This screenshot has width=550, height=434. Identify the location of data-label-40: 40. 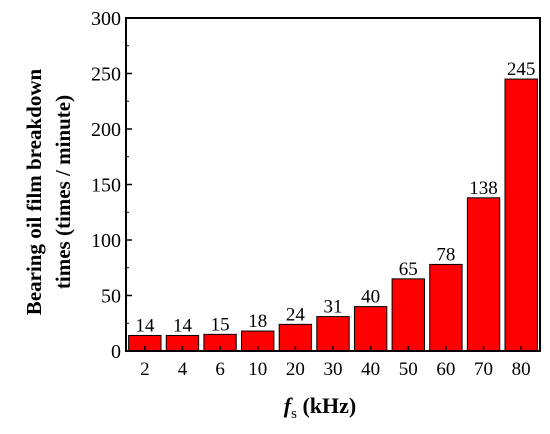
(370, 297).